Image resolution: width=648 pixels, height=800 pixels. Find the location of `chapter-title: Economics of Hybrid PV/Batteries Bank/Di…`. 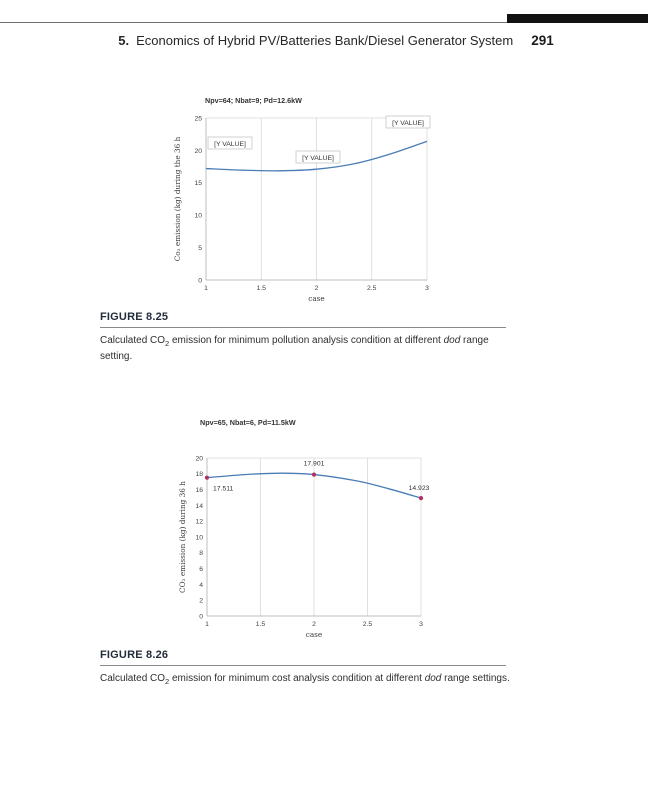

chapter-title: Economics of Hybrid PV/Batteries Bank/Di… is located at coordinates (325, 40).